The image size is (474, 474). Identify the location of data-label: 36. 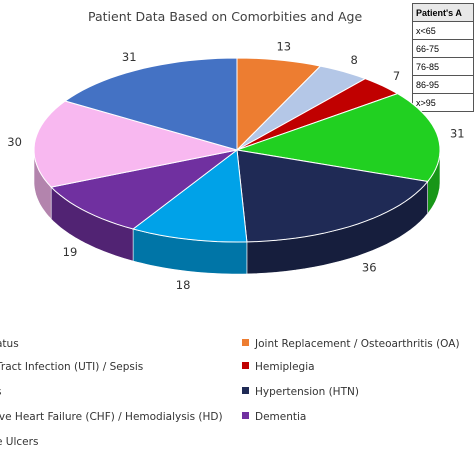
(369, 267).